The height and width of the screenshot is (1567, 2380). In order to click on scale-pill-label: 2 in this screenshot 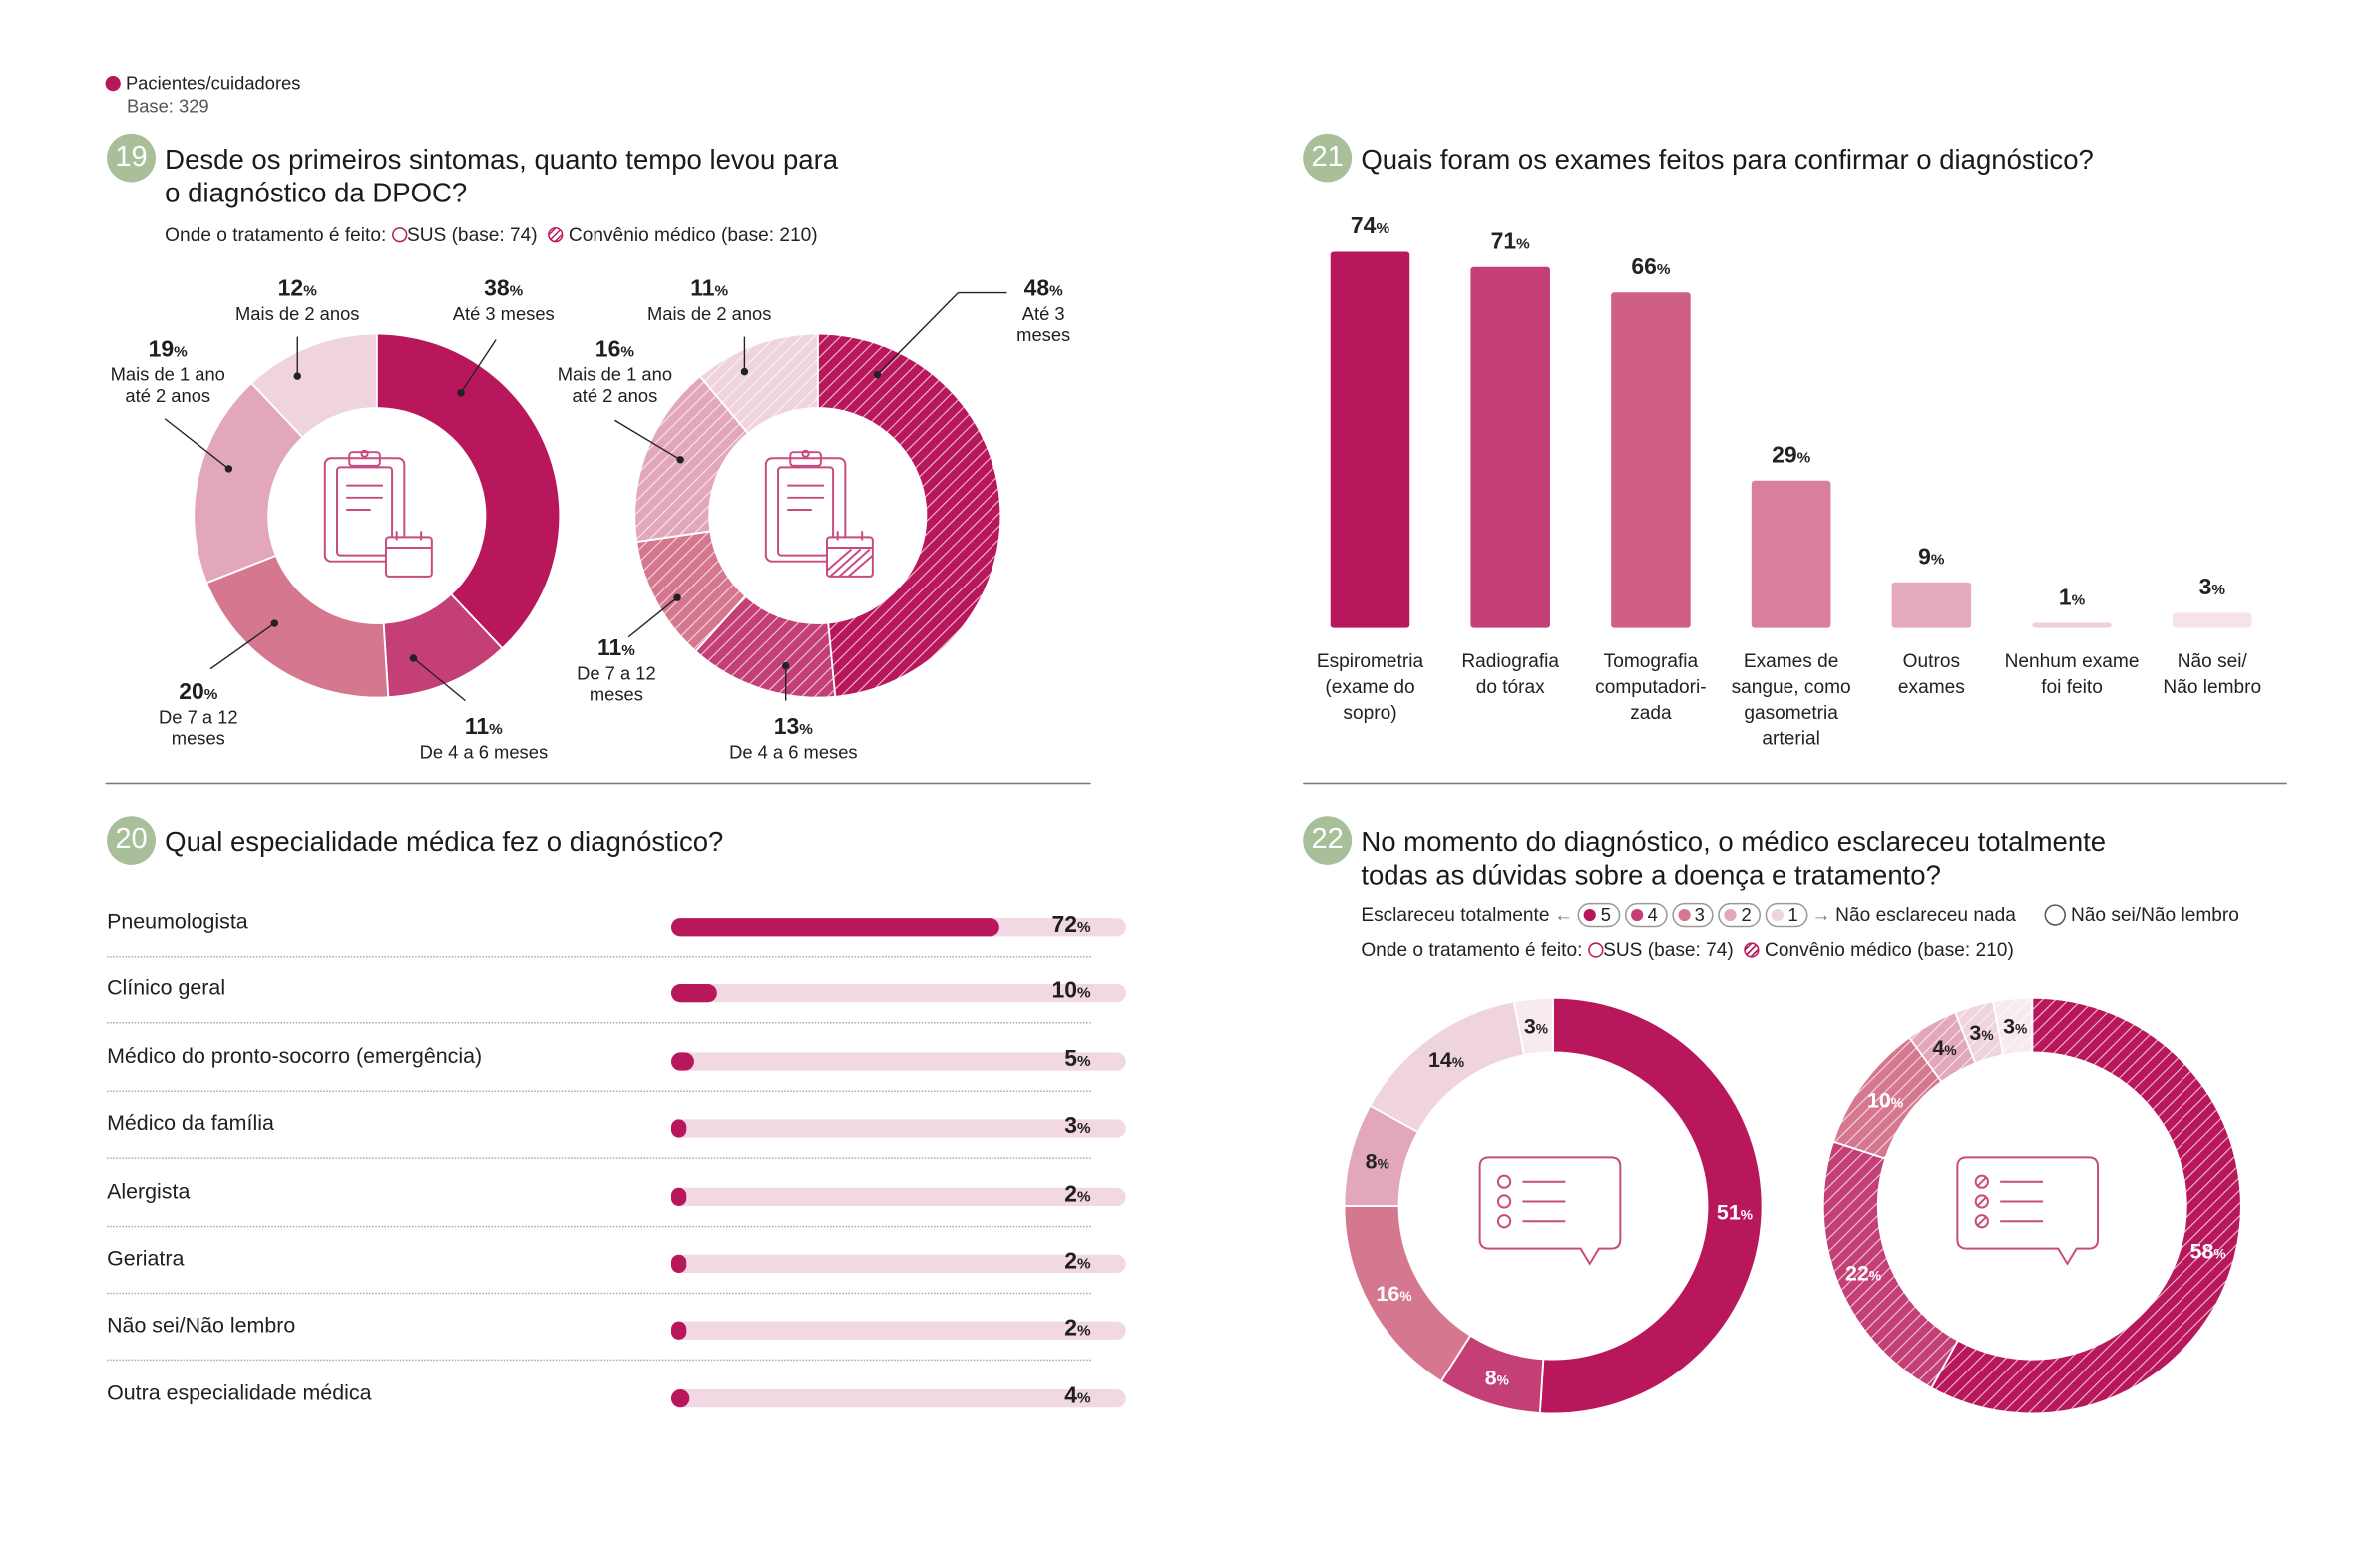, I will do `click(1747, 915)`.